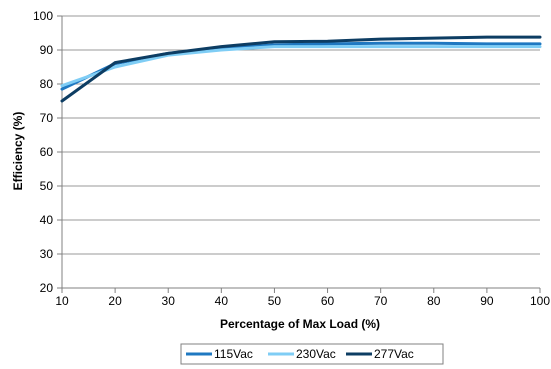 This screenshot has width=551, height=369. I want to click on y-tick-label: 20, so click(47, 288).